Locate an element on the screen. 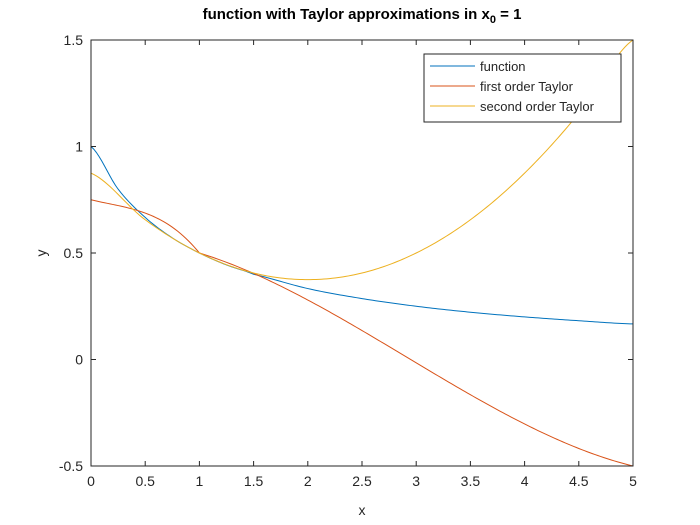 The height and width of the screenshot is (525, 700). chart-title-subscript: 0 is located at coordinates (492, 20).